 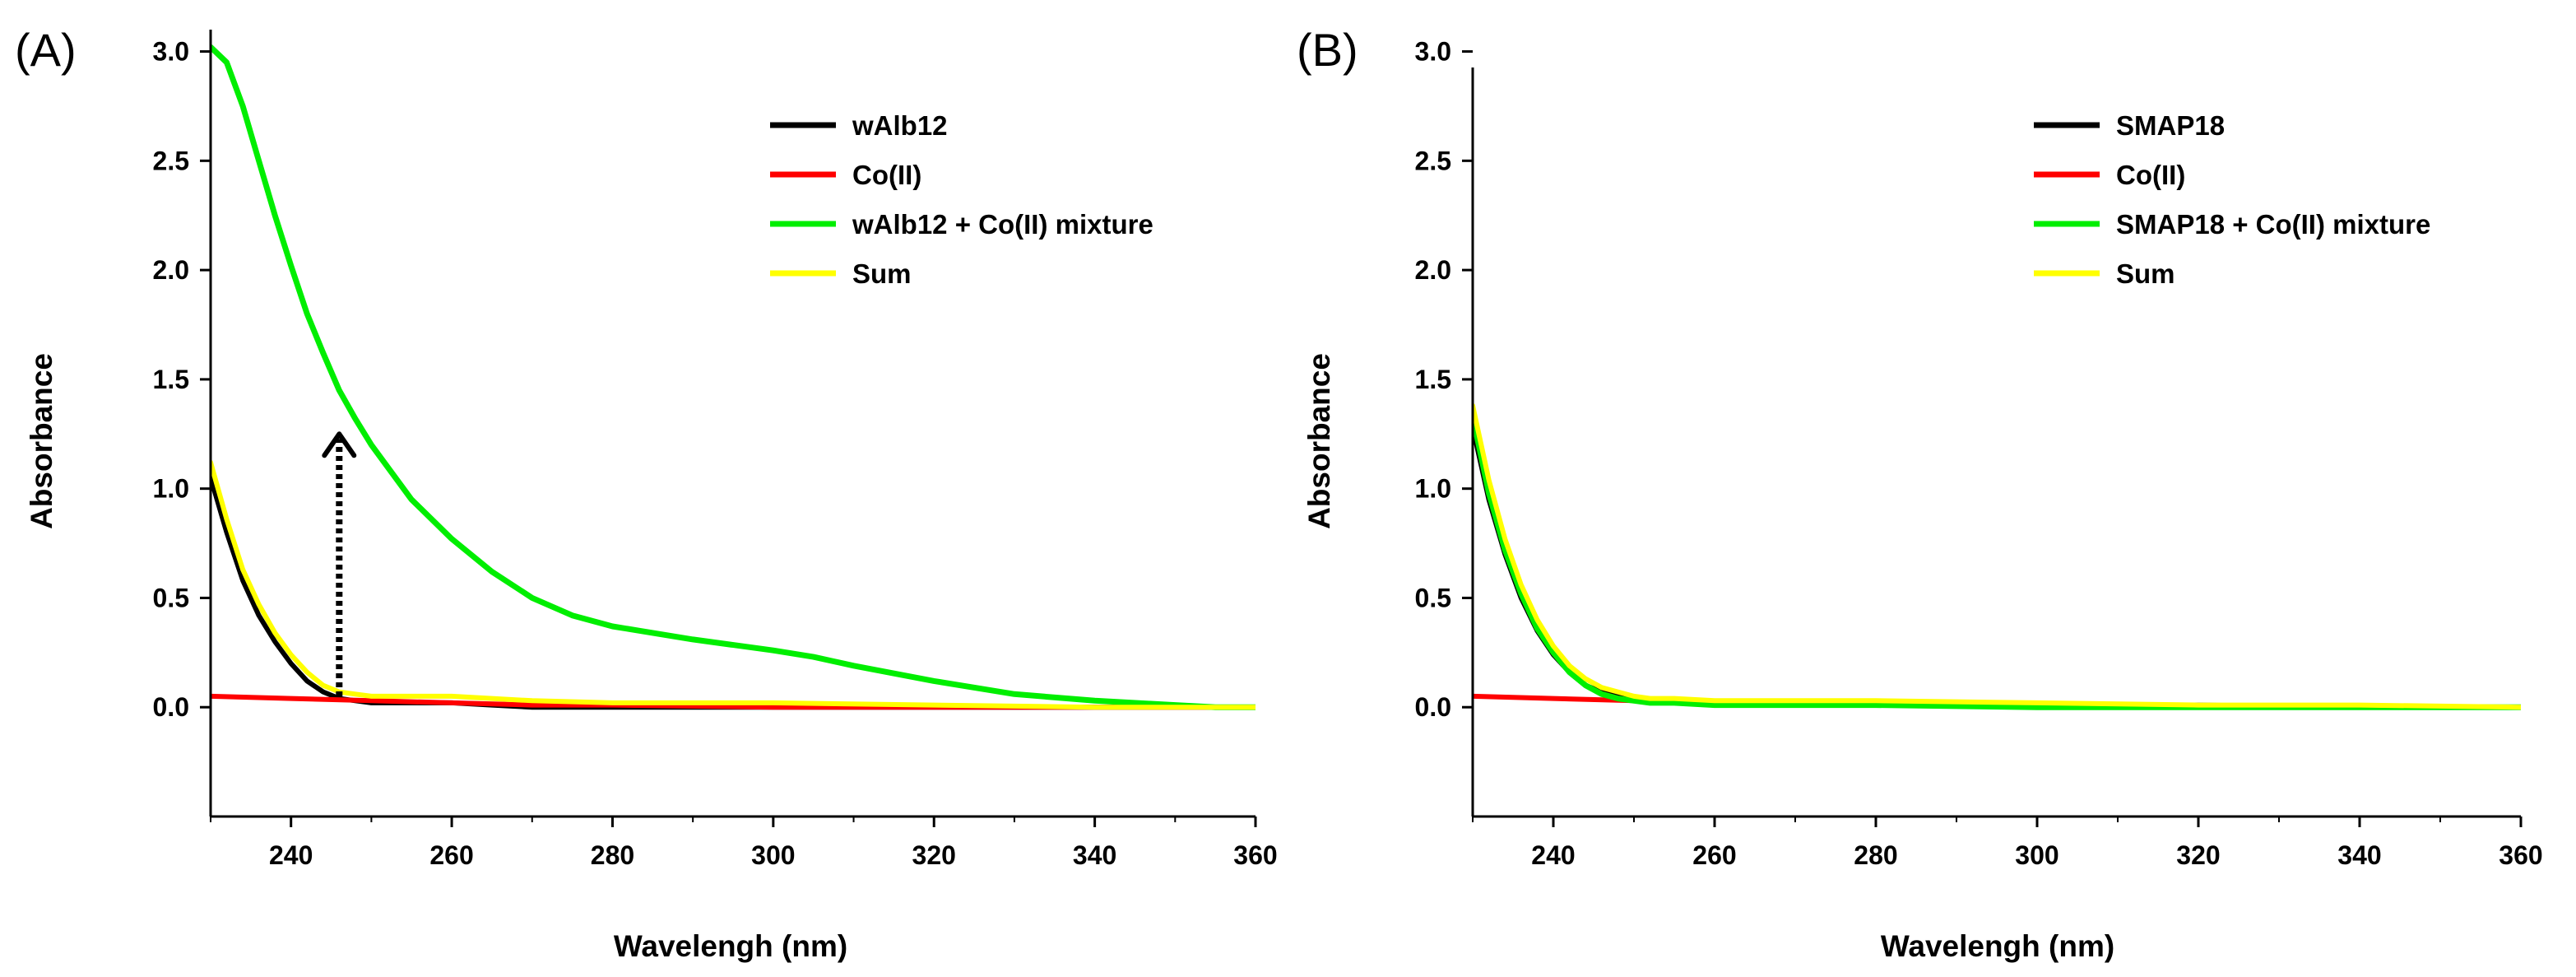 What do you see at coordinates (962, 199) in the screenshot?
I see `legend: wAlb12 Co(II) wAlb12 + Co(II) mixture Sum` at bounding box center [962, 199].